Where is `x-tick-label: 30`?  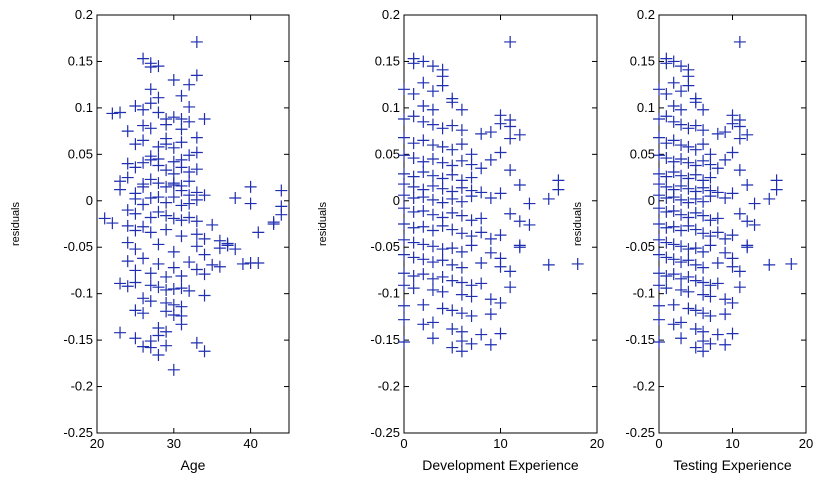 x-tick-label: 30 is located at coordinates (174, 443).